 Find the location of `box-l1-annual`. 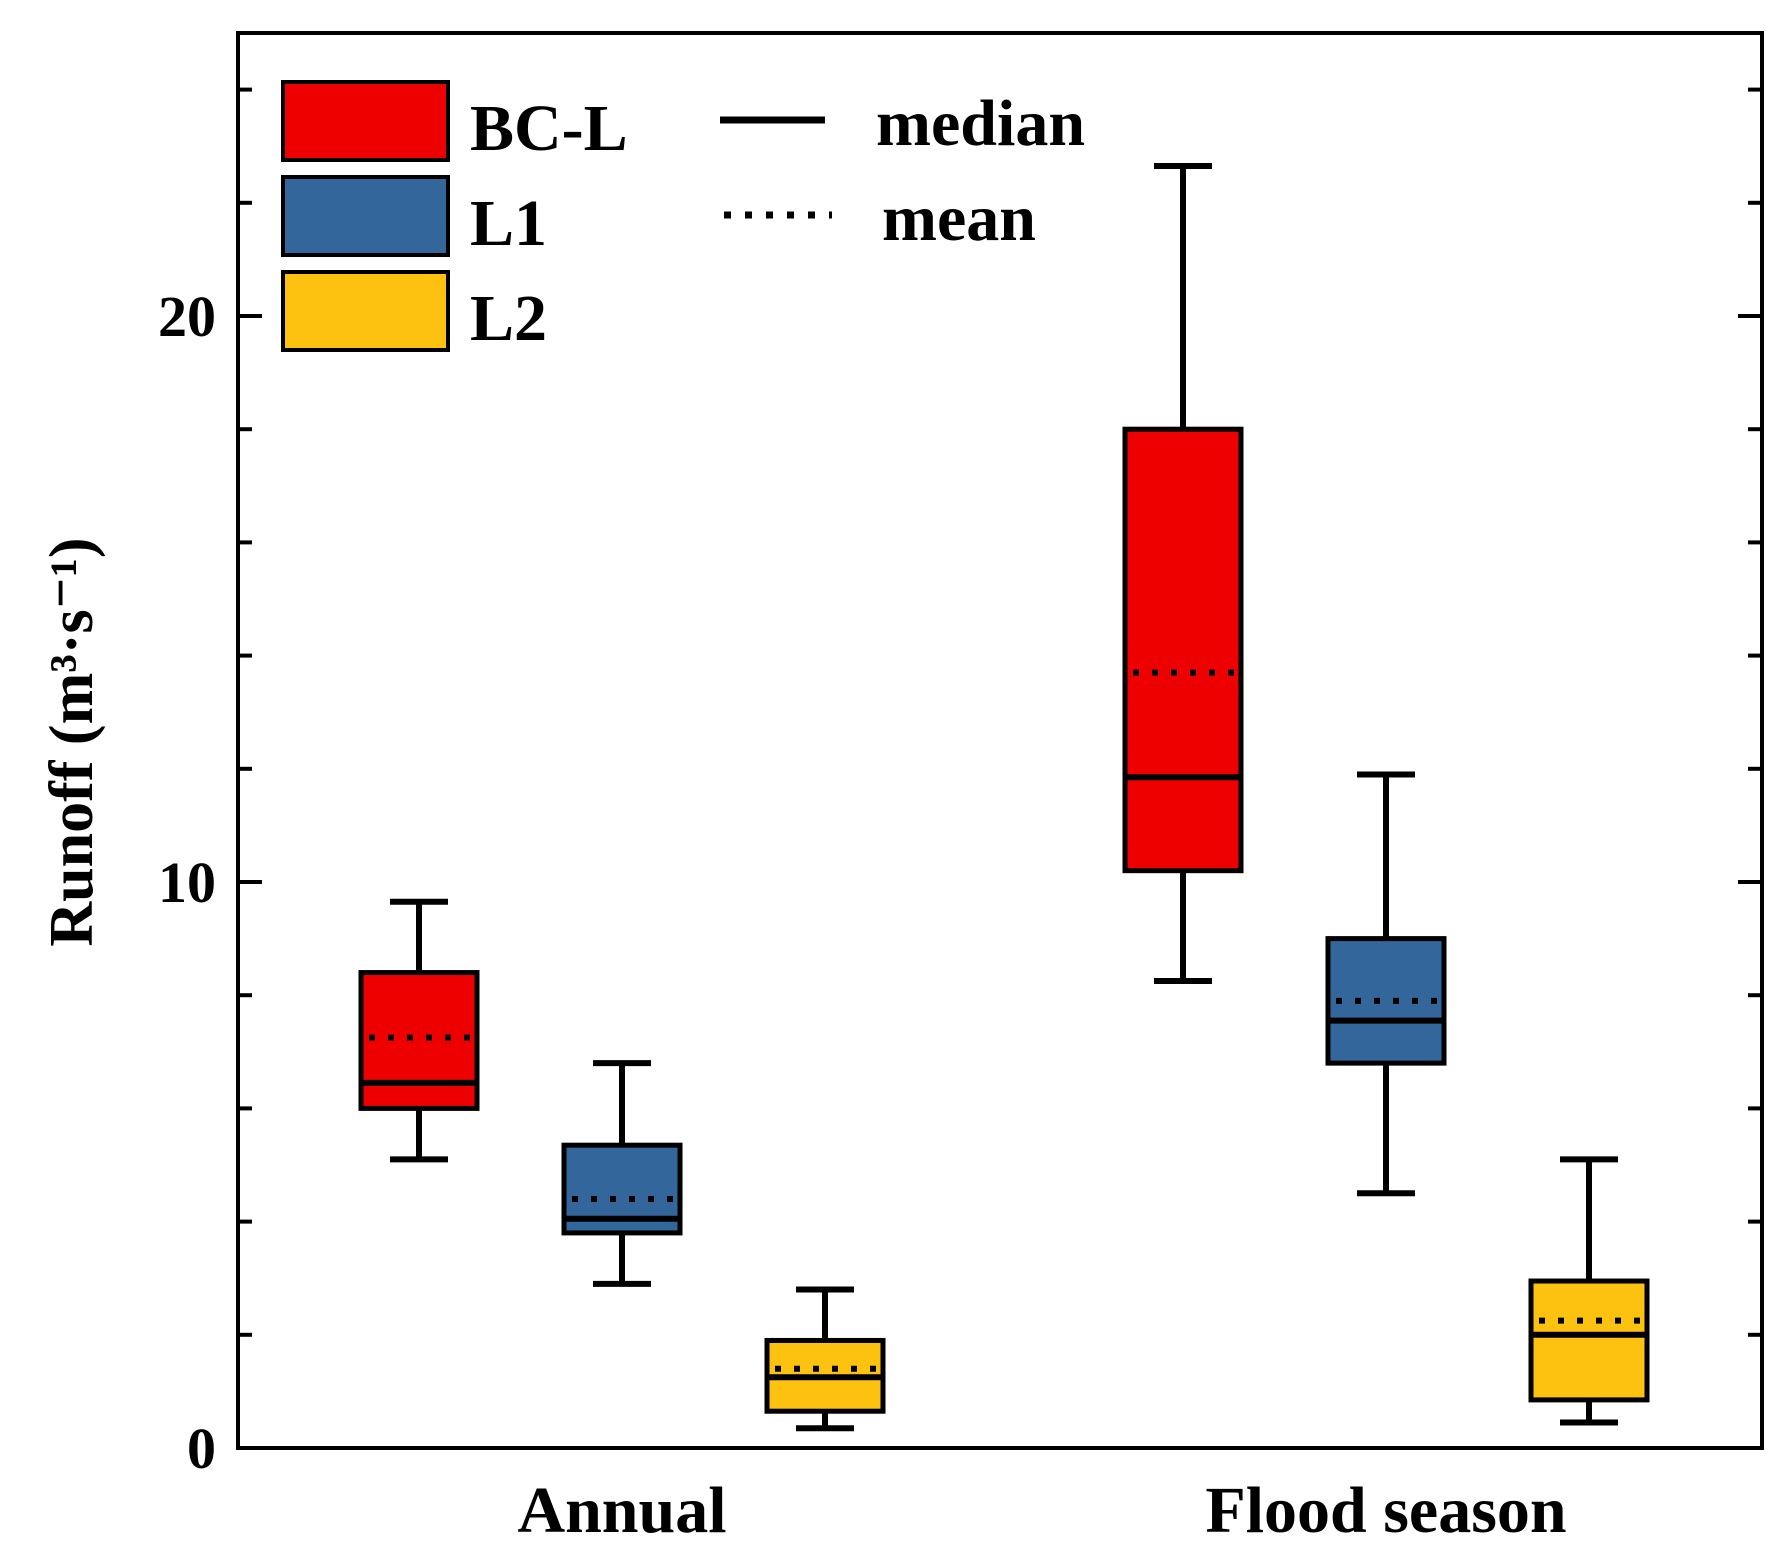

box-l1-annual is located at coordinates (622, 1173).